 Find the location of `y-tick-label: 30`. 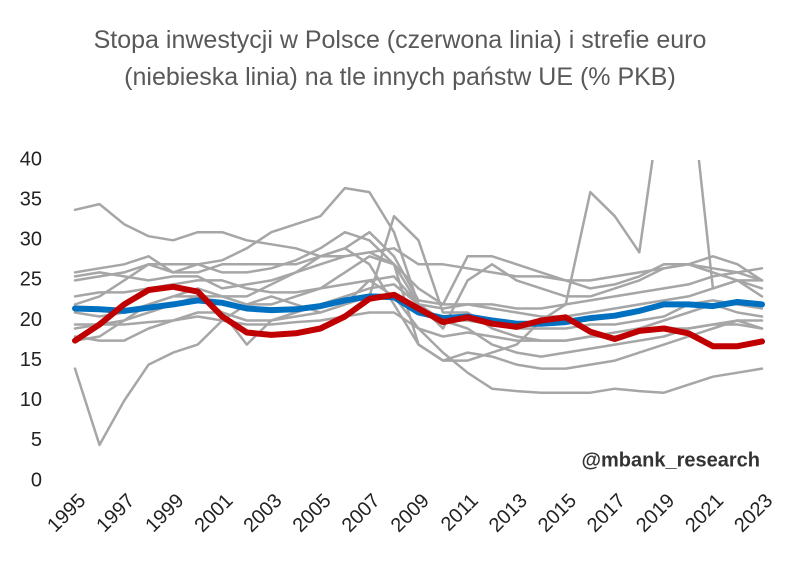

y-tick-label: 30 is located at coordinates (31, 240).